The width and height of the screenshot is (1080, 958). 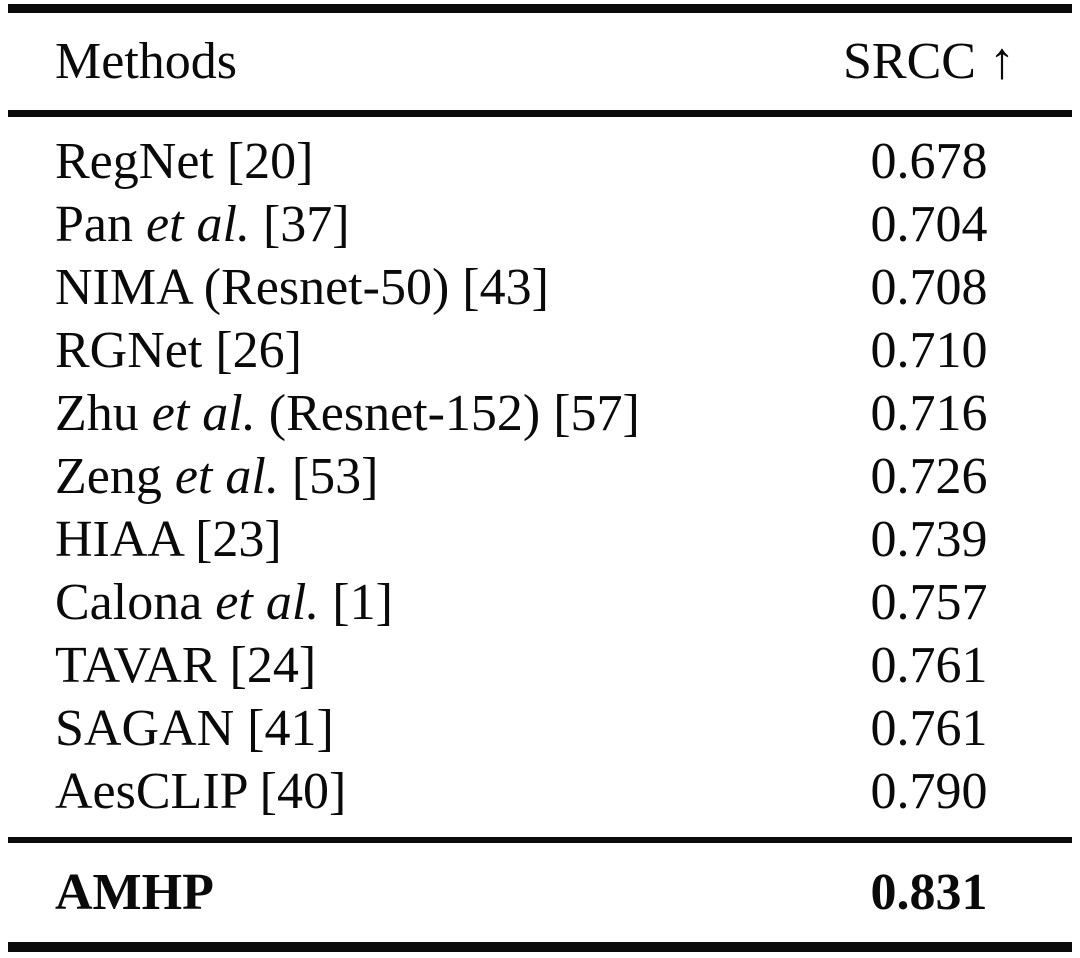 What do you see at coordinates (356, 602) in the screenshot?
I see `method-name-citation: [1]` at bounding box center [356, 602].